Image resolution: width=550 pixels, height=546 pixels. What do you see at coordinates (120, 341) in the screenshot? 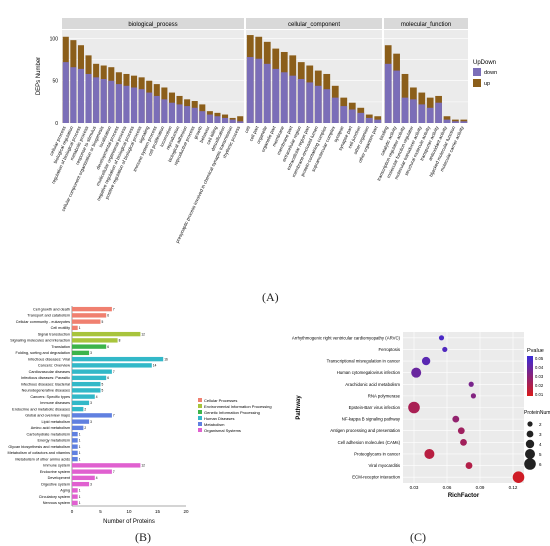
I see `value-label-5: 8` at bounding box center [120, 341].